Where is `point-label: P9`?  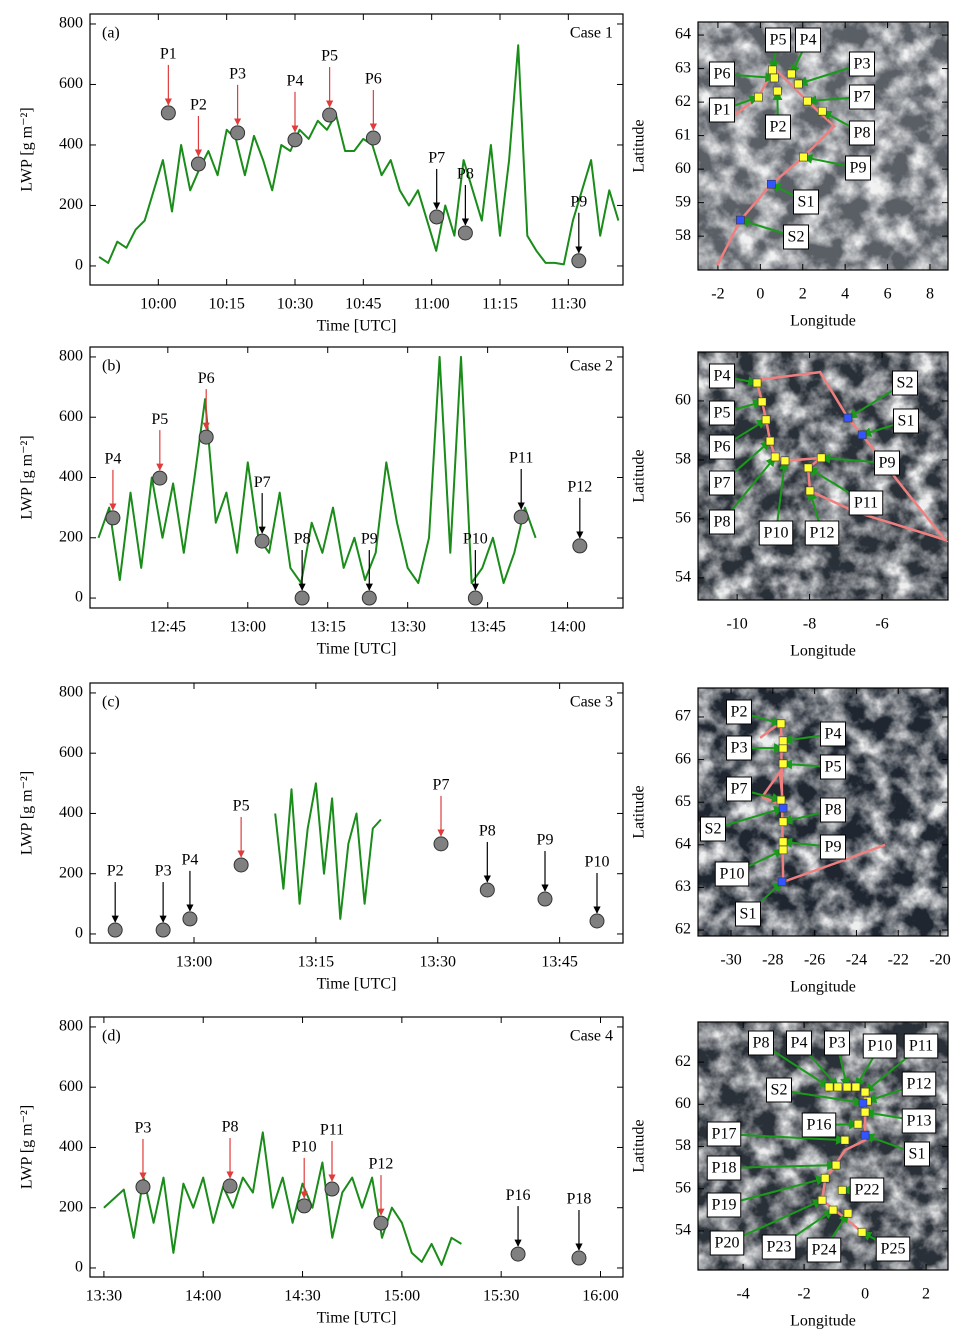
point-label: P9 is located at coordinates (369, 539).